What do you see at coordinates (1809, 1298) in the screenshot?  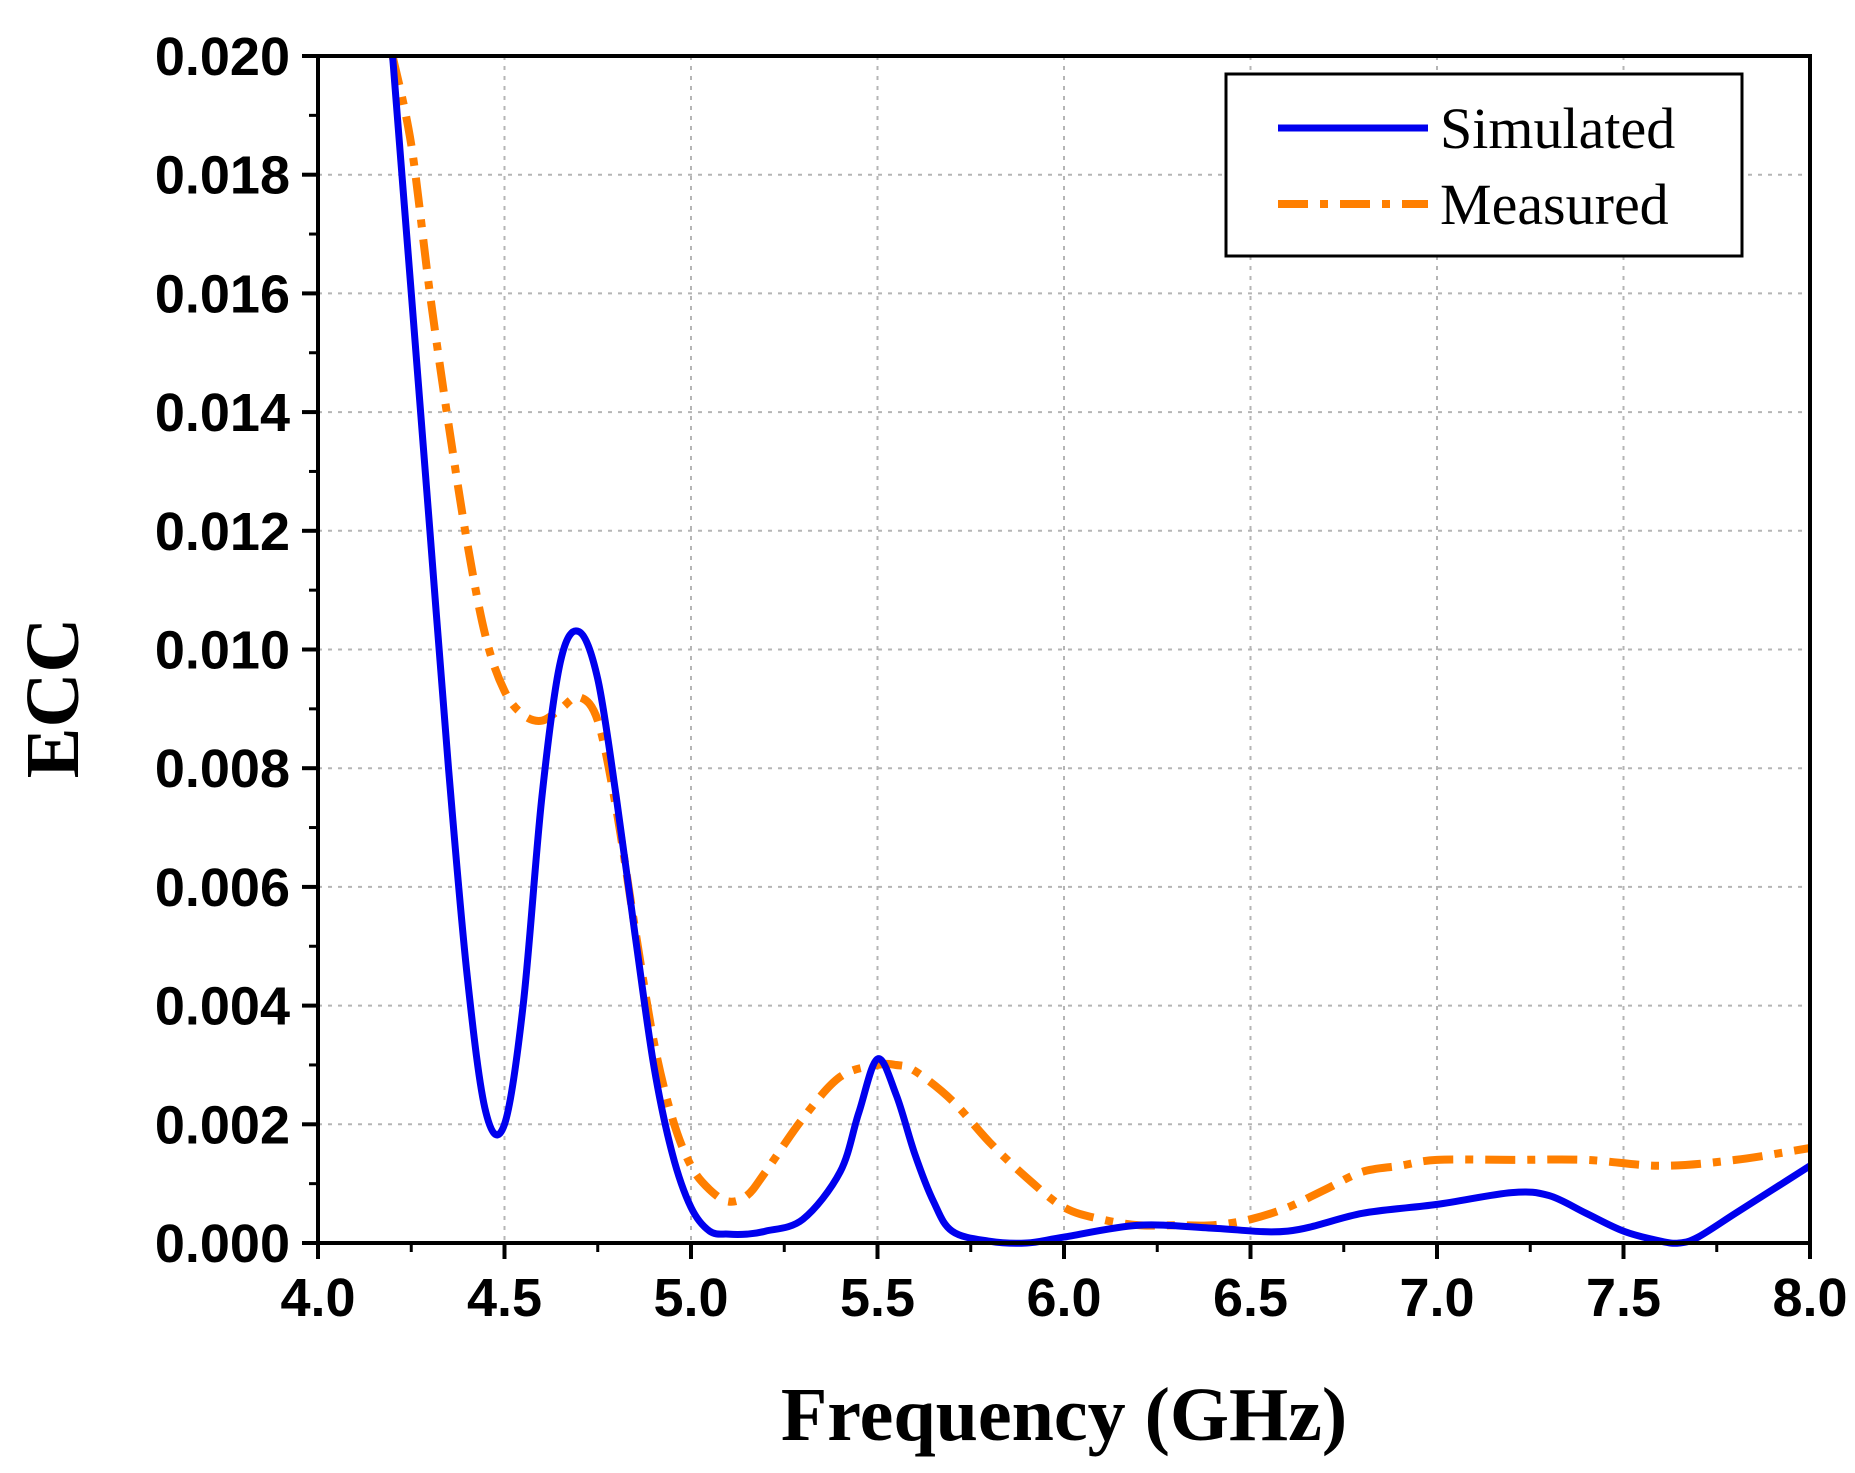 I see `x-tick-label: 8.0` at bounding box center [1809, 1298].